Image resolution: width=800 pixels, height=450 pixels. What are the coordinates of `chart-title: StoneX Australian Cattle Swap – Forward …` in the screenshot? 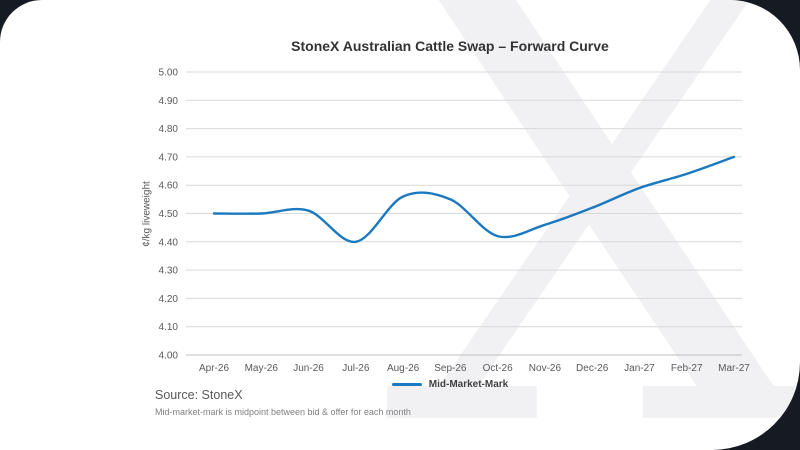 It's located at (450, 46).